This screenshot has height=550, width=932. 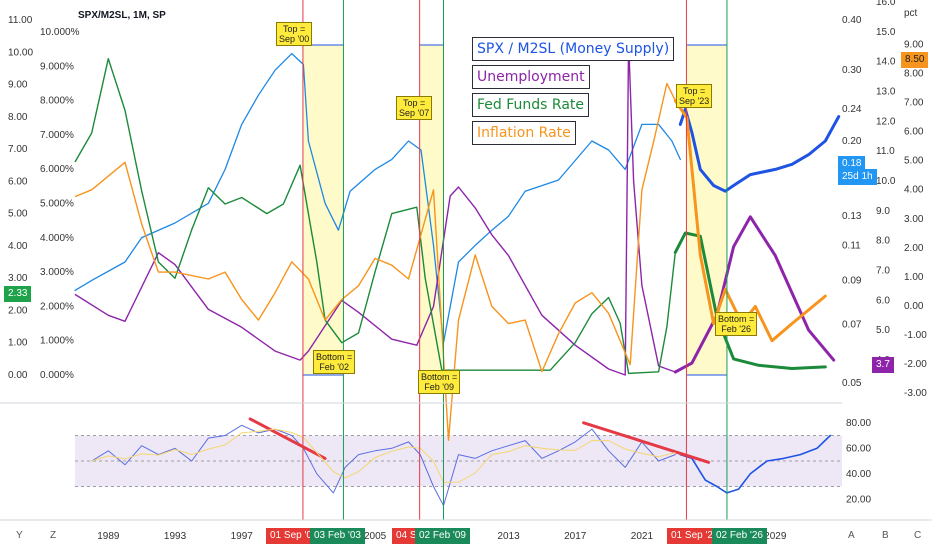 What do you see at coordinates (915, 364) in the screenshot?
I see `inflation-right-axis-tick: -2.00` at bounding box center [915, 364].